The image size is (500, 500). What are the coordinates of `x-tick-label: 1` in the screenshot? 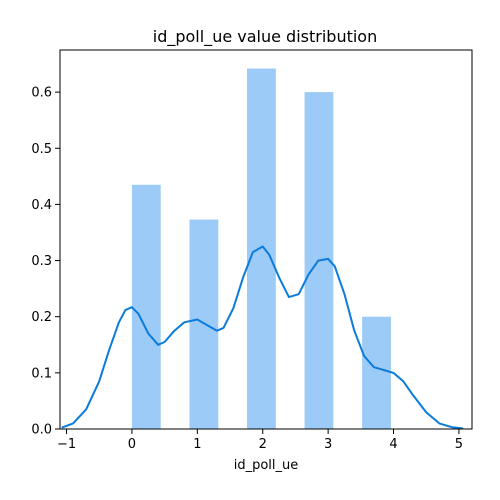 It's located at (197, 444).